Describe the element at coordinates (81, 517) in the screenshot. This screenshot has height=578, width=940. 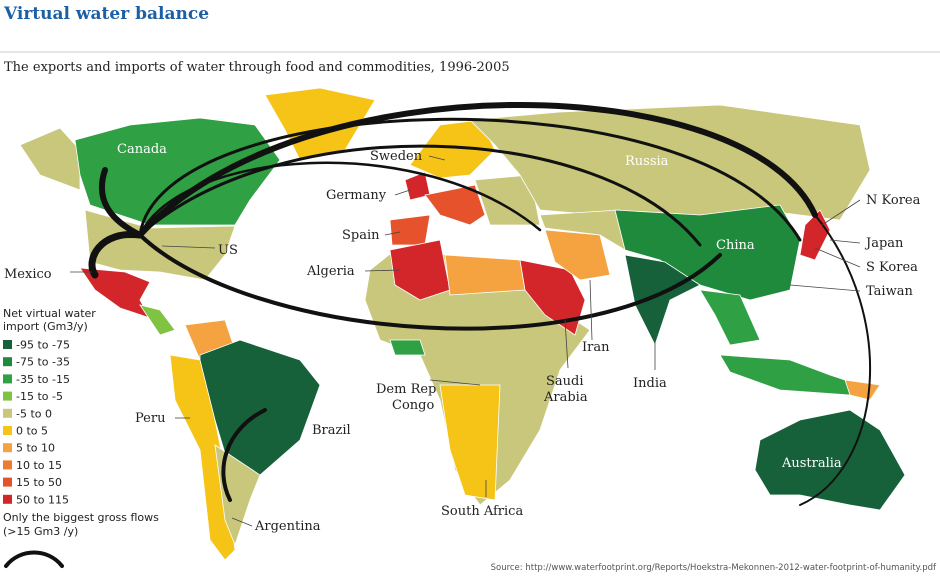
I see `flows-note: Only the biggest gross flows` at that location.